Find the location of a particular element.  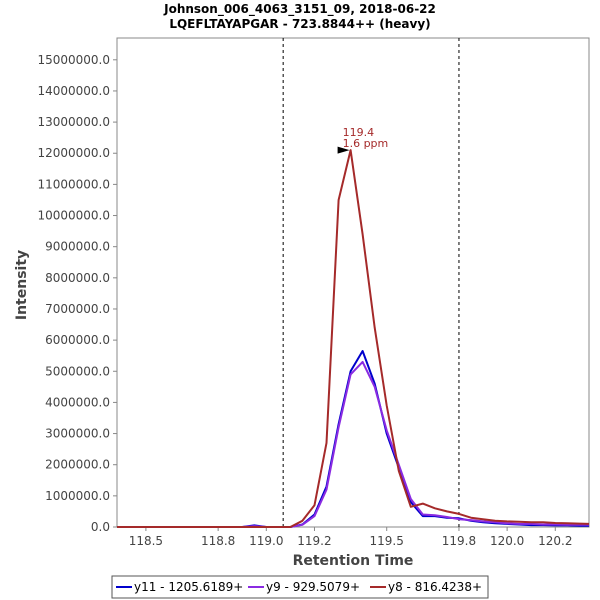

peak-annotation-ppm: 1.6 ppm is located at coordinates (366, 143).